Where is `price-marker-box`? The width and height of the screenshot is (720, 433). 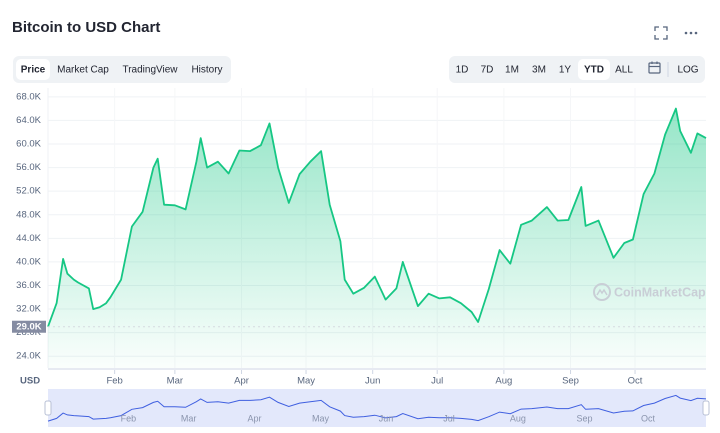
price-marker-box is located at coordinates (29, 326).